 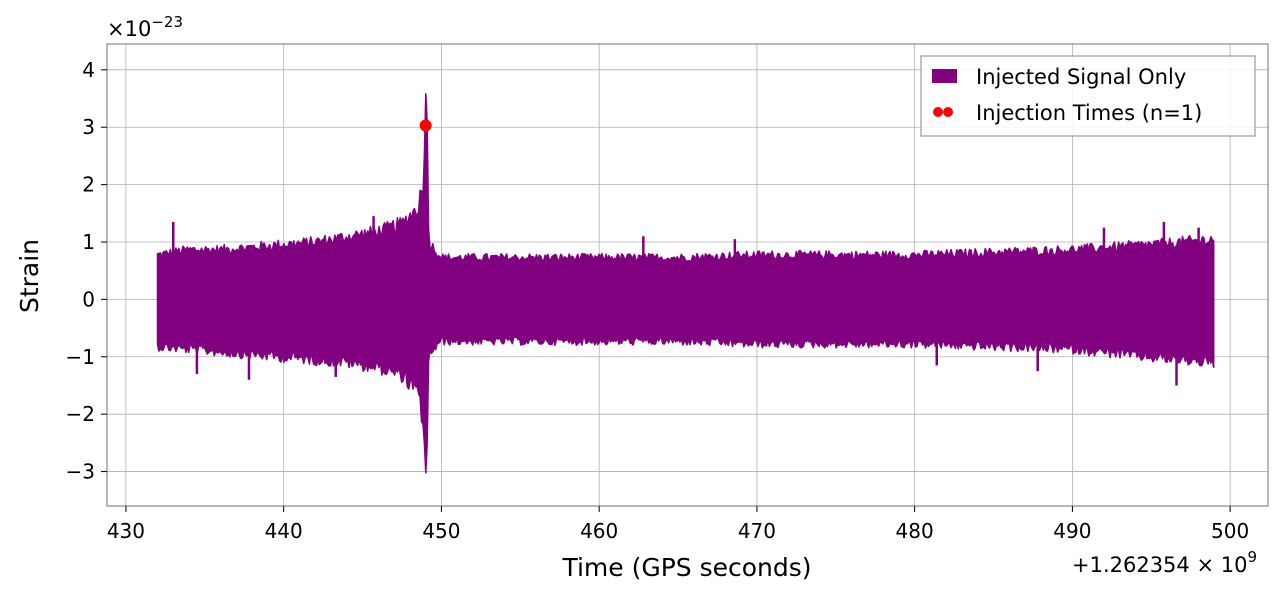 What do you see at coordinates (88, 299) in the screenshot?
I see `y-tick-label: 0` at bounding box center [88, 299].